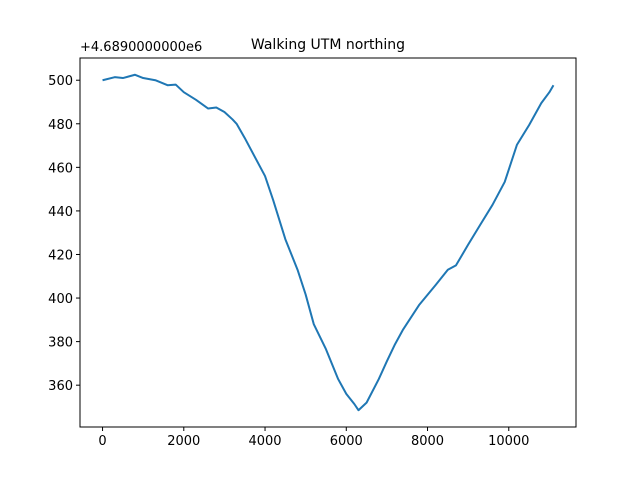 The image size is (640, 484). Describe the element at coordinates (264, 441) in the screenshot. I see `x-tick-label: 4000` at that location.